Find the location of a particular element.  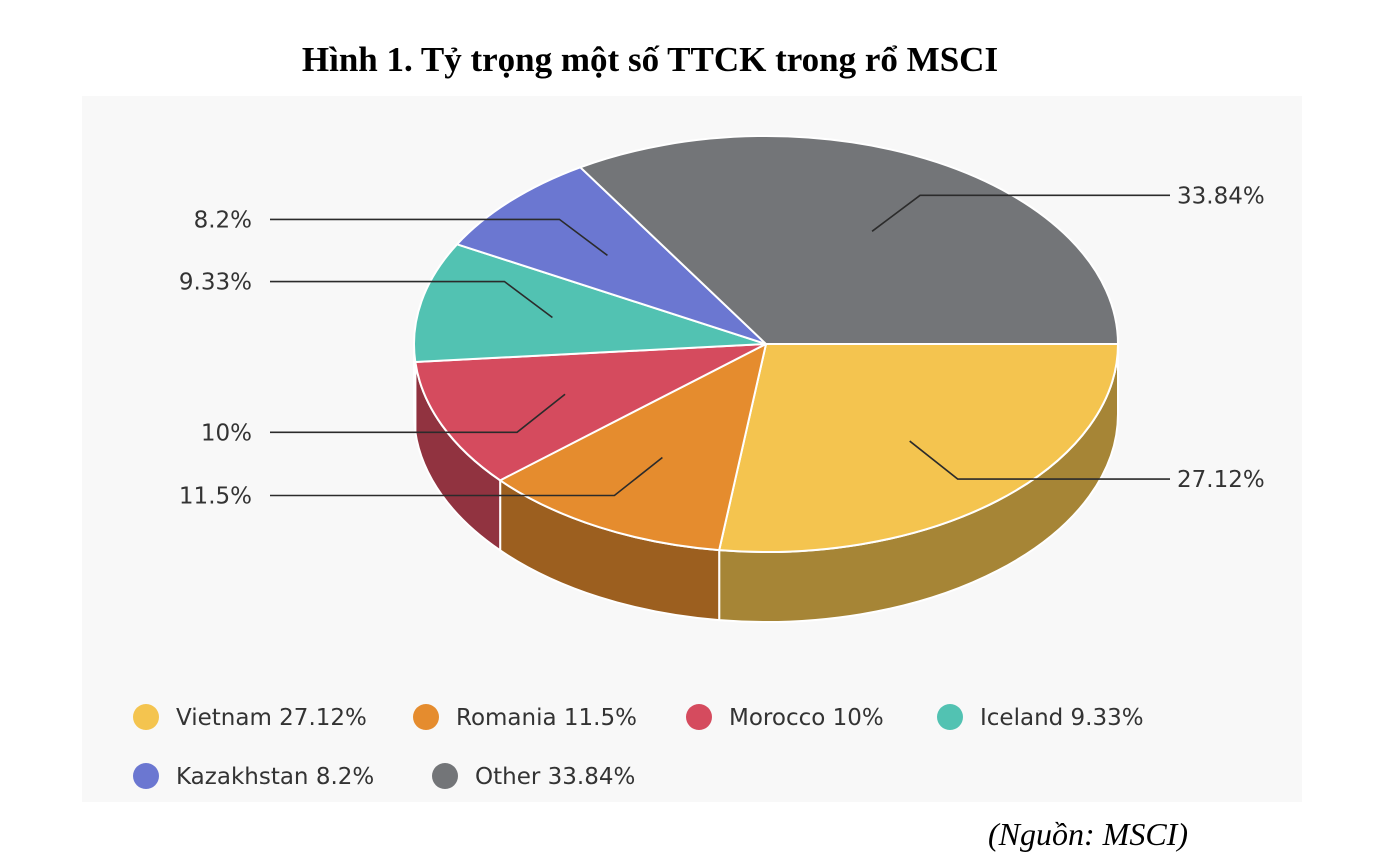

value-label-vietnam: 27.12% is located at coordinates (1221, 480).